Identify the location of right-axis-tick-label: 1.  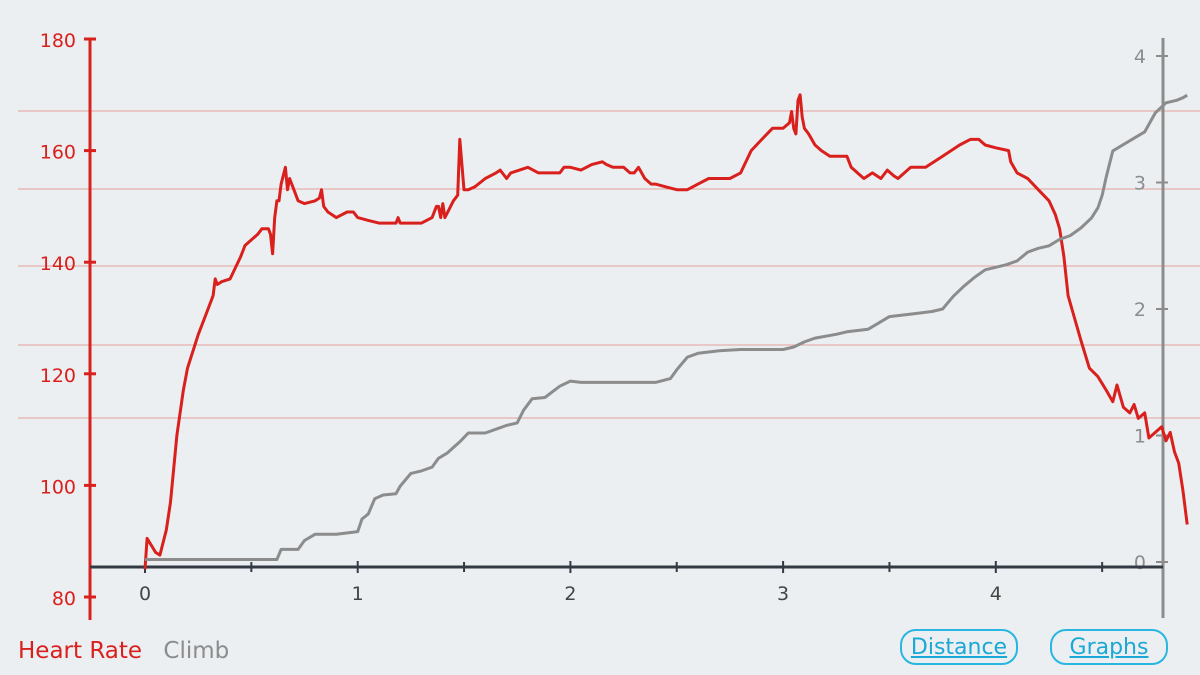
(1140, 437).